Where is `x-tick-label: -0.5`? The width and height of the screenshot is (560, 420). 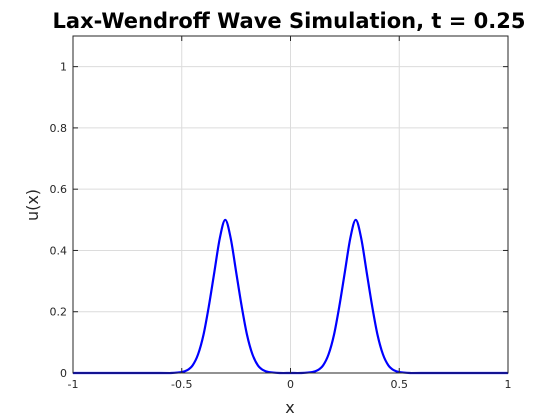
x-tick-label: -0.5 is located at coordinates (181, 384).